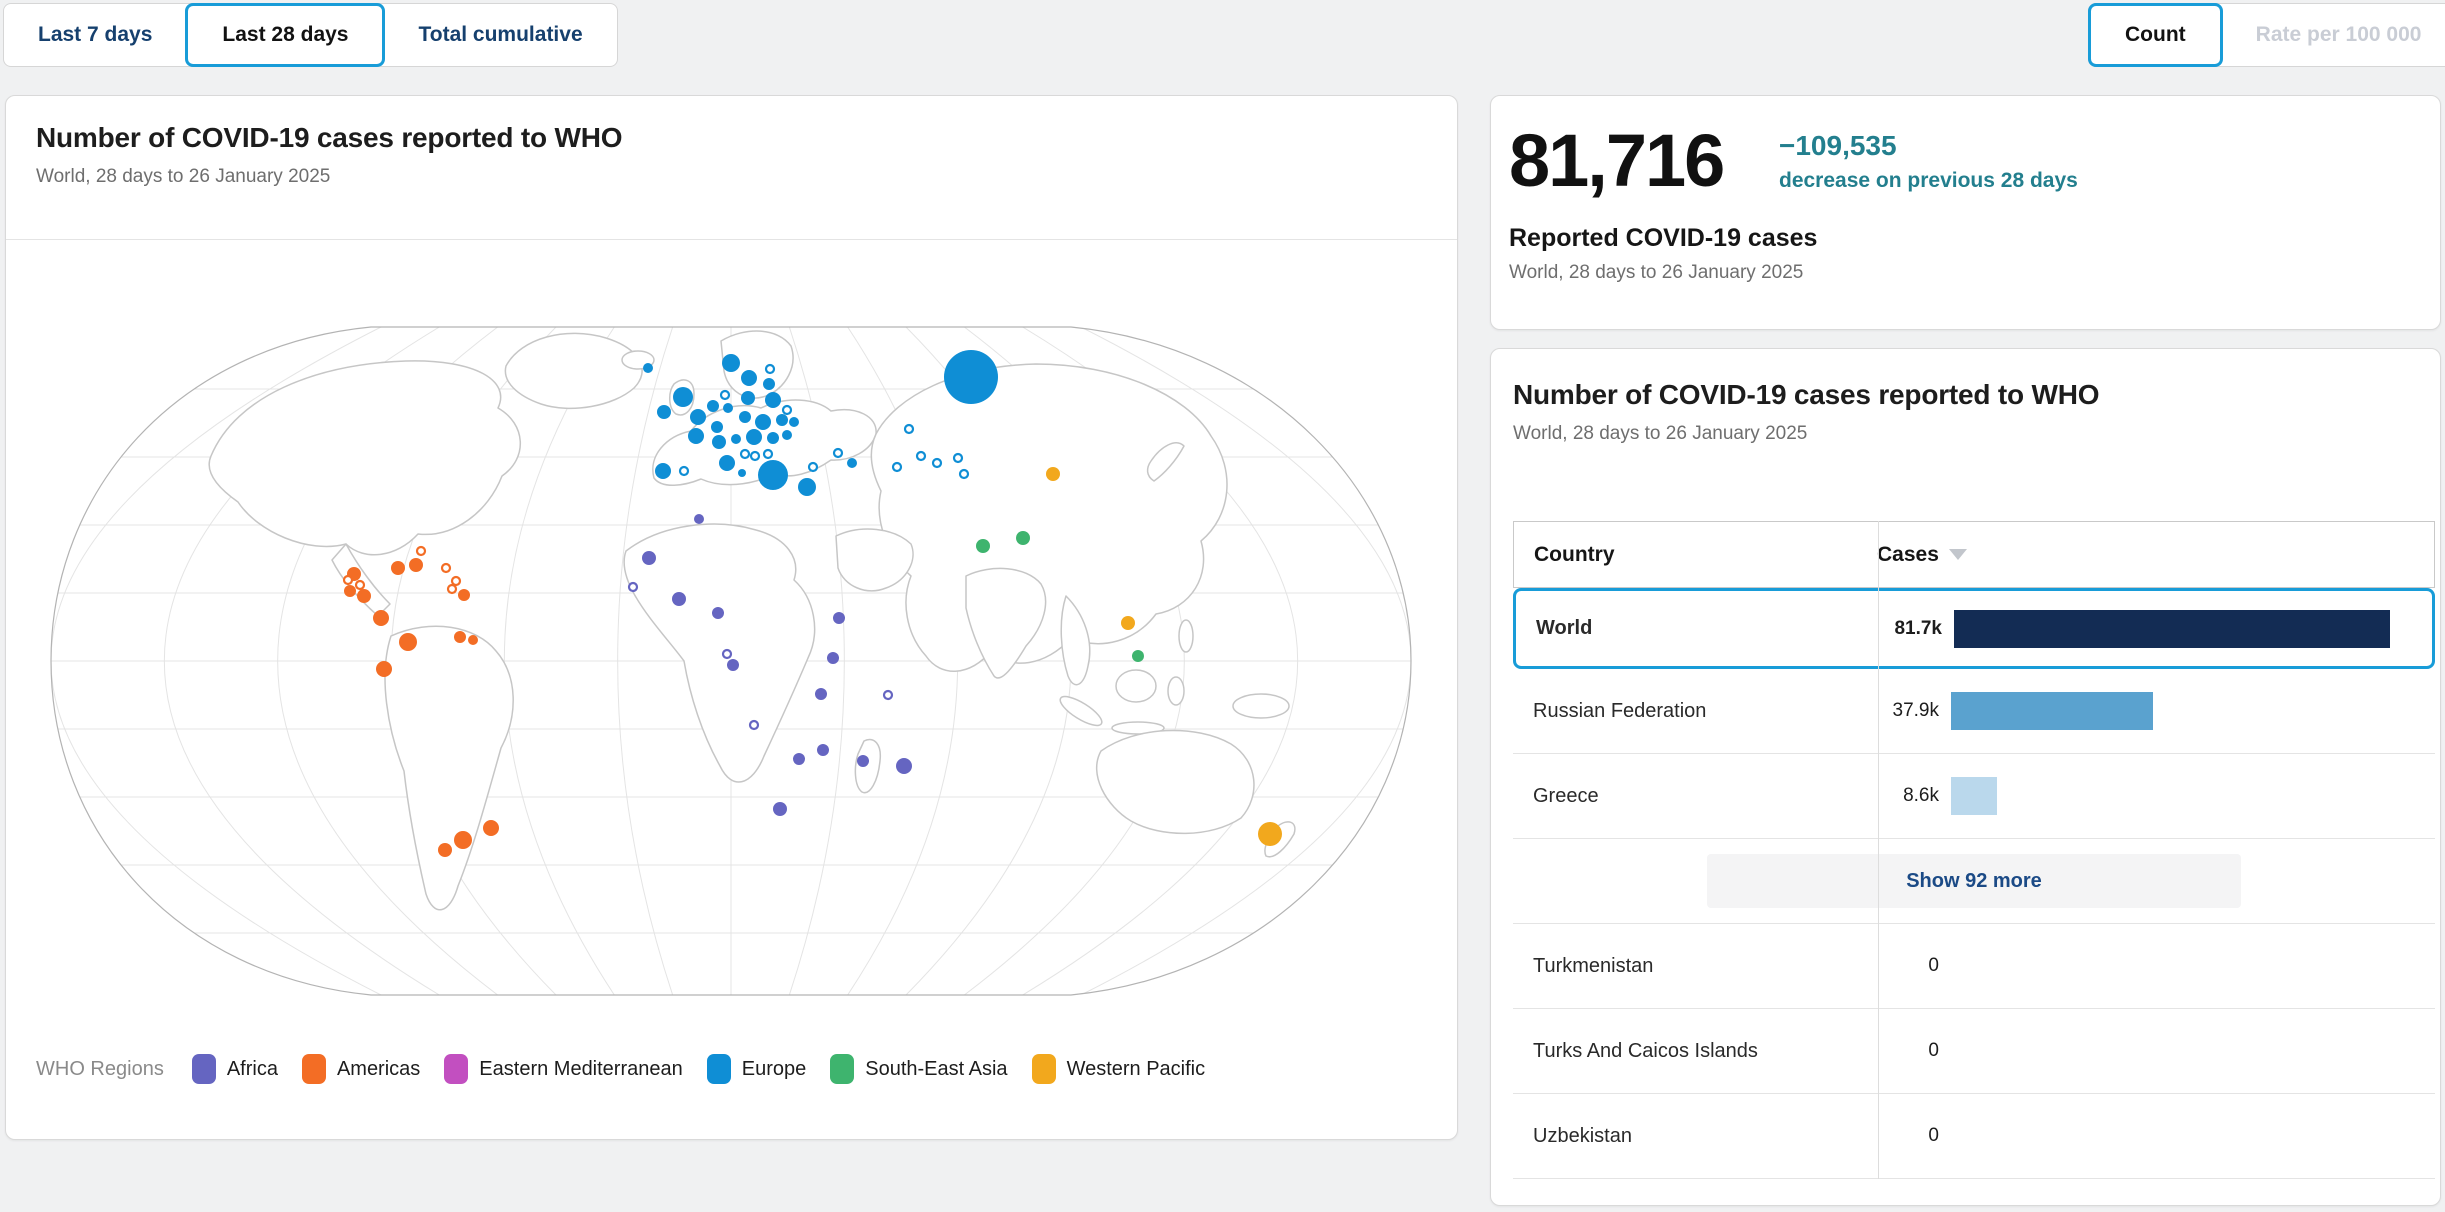  What do you see at coordinates (360, 1069) in the screenshot?
I see `legend-item-am: Americas` at bounding box center [360, 1069].